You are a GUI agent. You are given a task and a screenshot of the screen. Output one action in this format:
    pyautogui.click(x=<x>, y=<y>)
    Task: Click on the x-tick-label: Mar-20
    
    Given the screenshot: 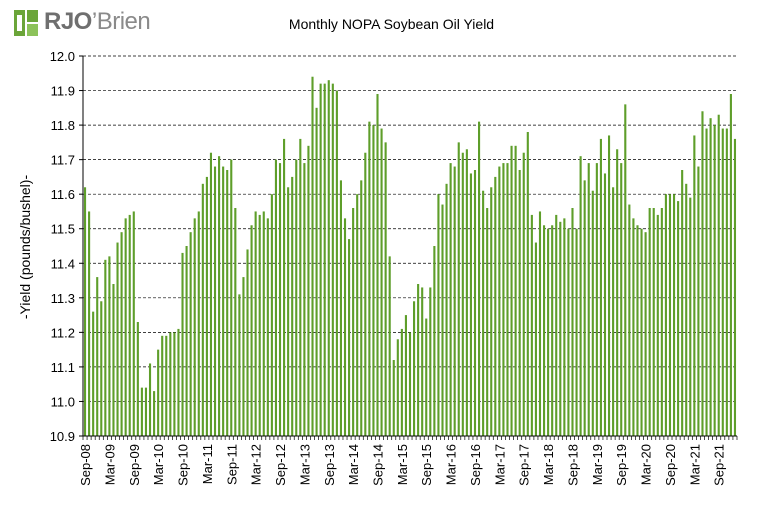 What is the action you would take?
    pyautogui.click(x=646, y=464)
    